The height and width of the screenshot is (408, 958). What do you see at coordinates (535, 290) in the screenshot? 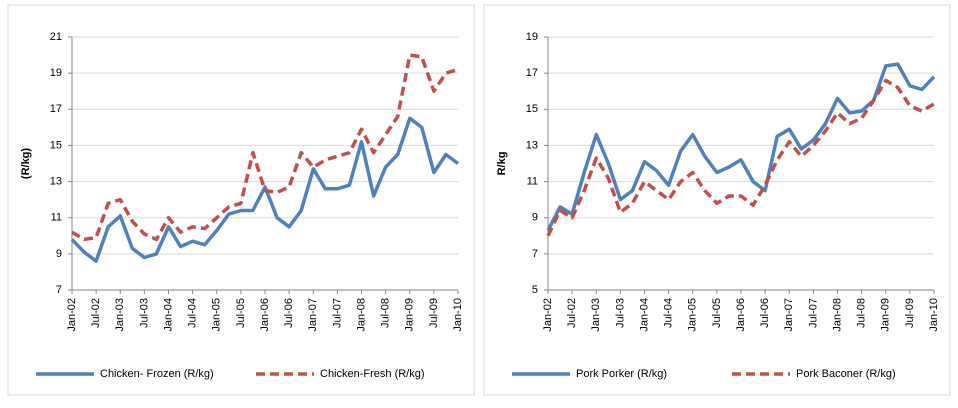
I see `y-tick-label: 5` at bounding box center [535, 290].